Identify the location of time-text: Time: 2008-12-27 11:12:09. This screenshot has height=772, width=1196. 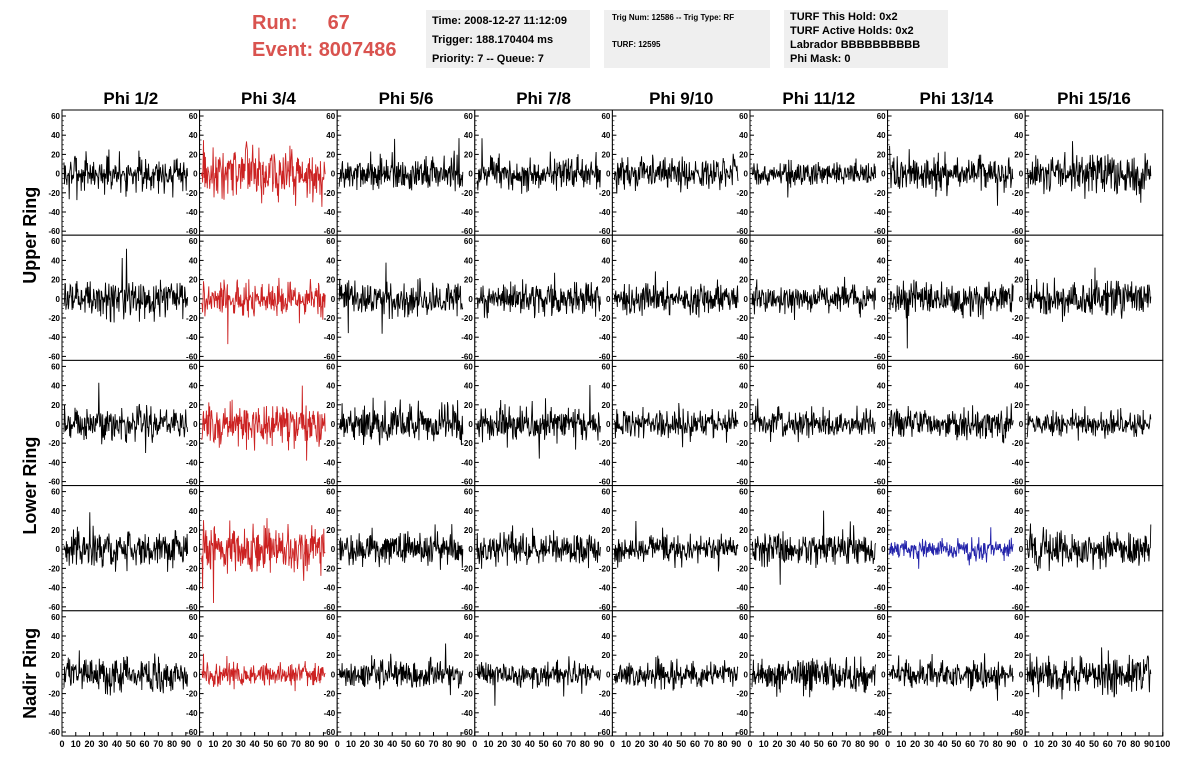
(499, 21).